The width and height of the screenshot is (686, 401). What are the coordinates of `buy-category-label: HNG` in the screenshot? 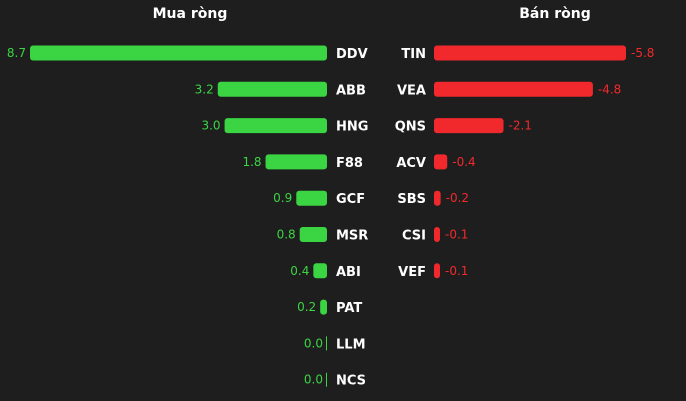 It's located at (352, 127).